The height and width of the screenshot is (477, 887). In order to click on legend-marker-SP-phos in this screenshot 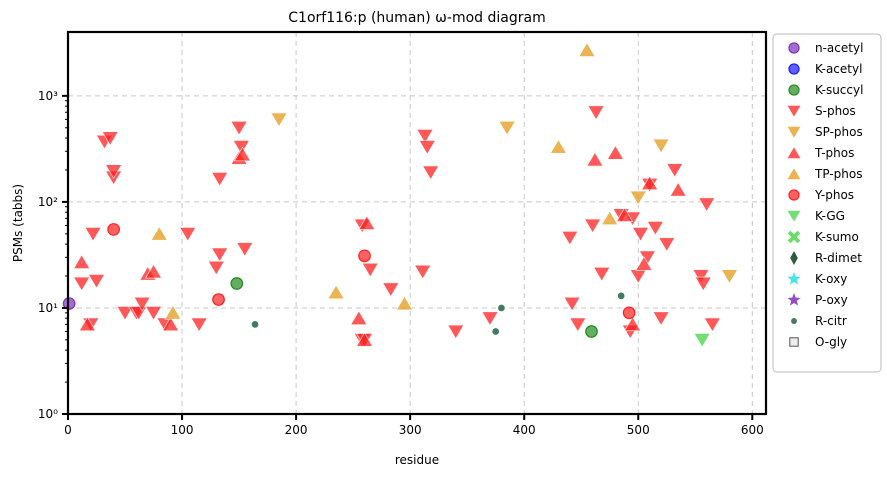, I will do `click(794, 132)`.